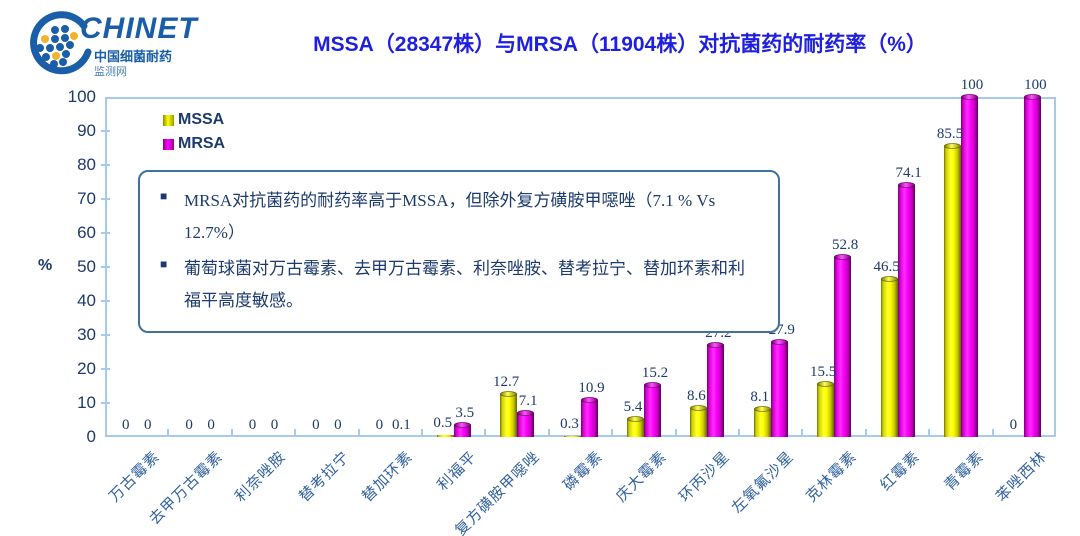 The width and height of the screenshot is (1080, 536). I want to click on bar-group: 46.5 74.1, so click(897, 267).